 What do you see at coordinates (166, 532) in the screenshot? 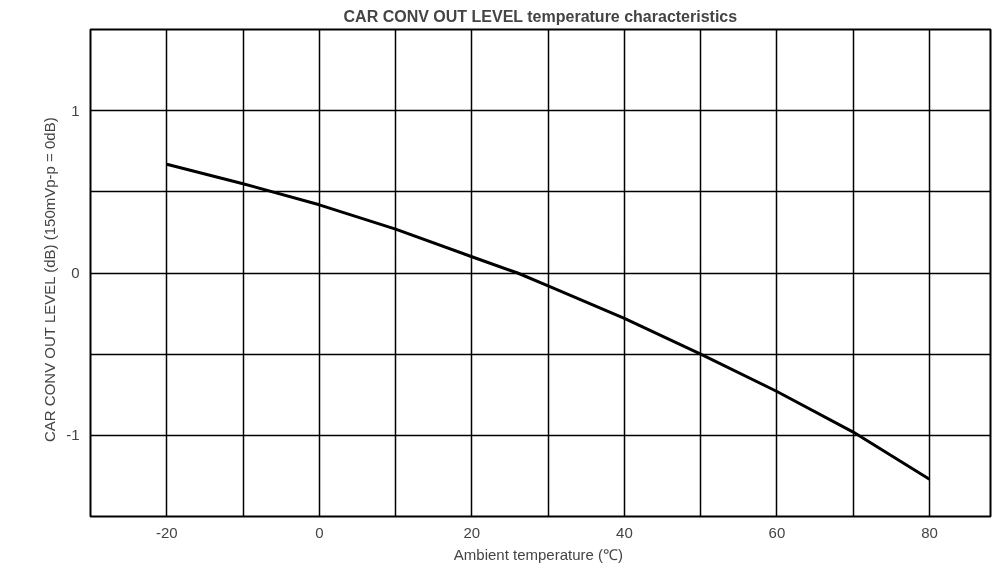
I see `x-tick-label: -20` at bounding box center [166, 532].